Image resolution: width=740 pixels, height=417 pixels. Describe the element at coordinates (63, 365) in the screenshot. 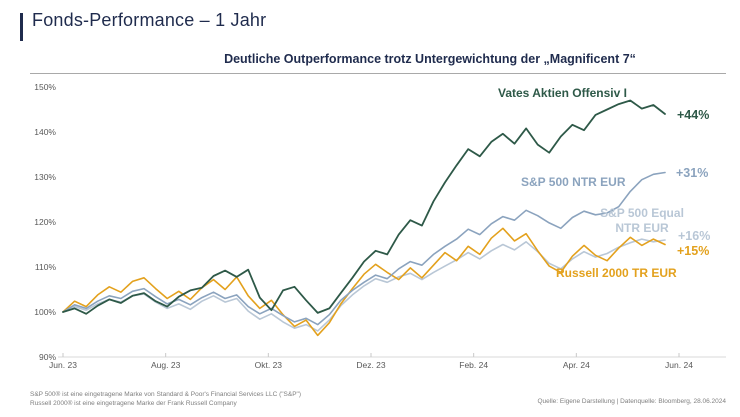

I see `svg-text: Jun. 23` at that location.